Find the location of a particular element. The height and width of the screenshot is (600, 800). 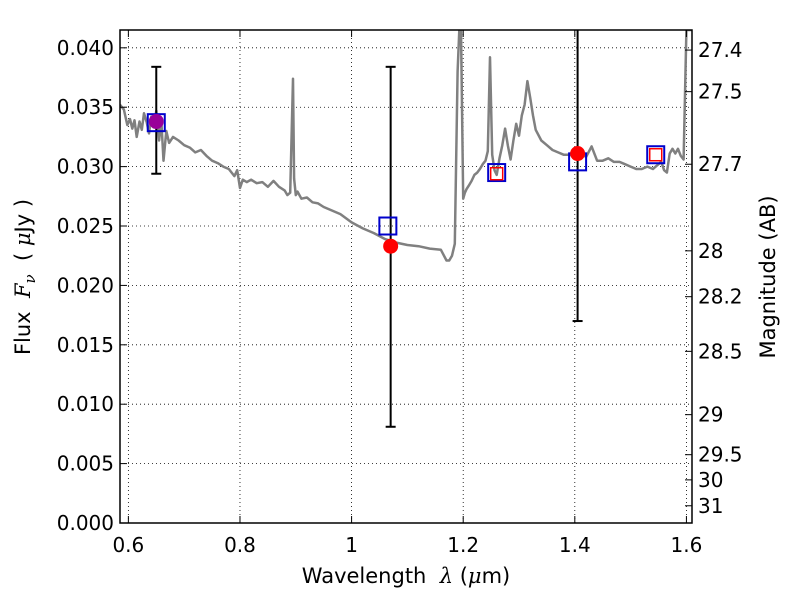

x-axis-label-unit-rest: m) is located at coordinates (496, 576).